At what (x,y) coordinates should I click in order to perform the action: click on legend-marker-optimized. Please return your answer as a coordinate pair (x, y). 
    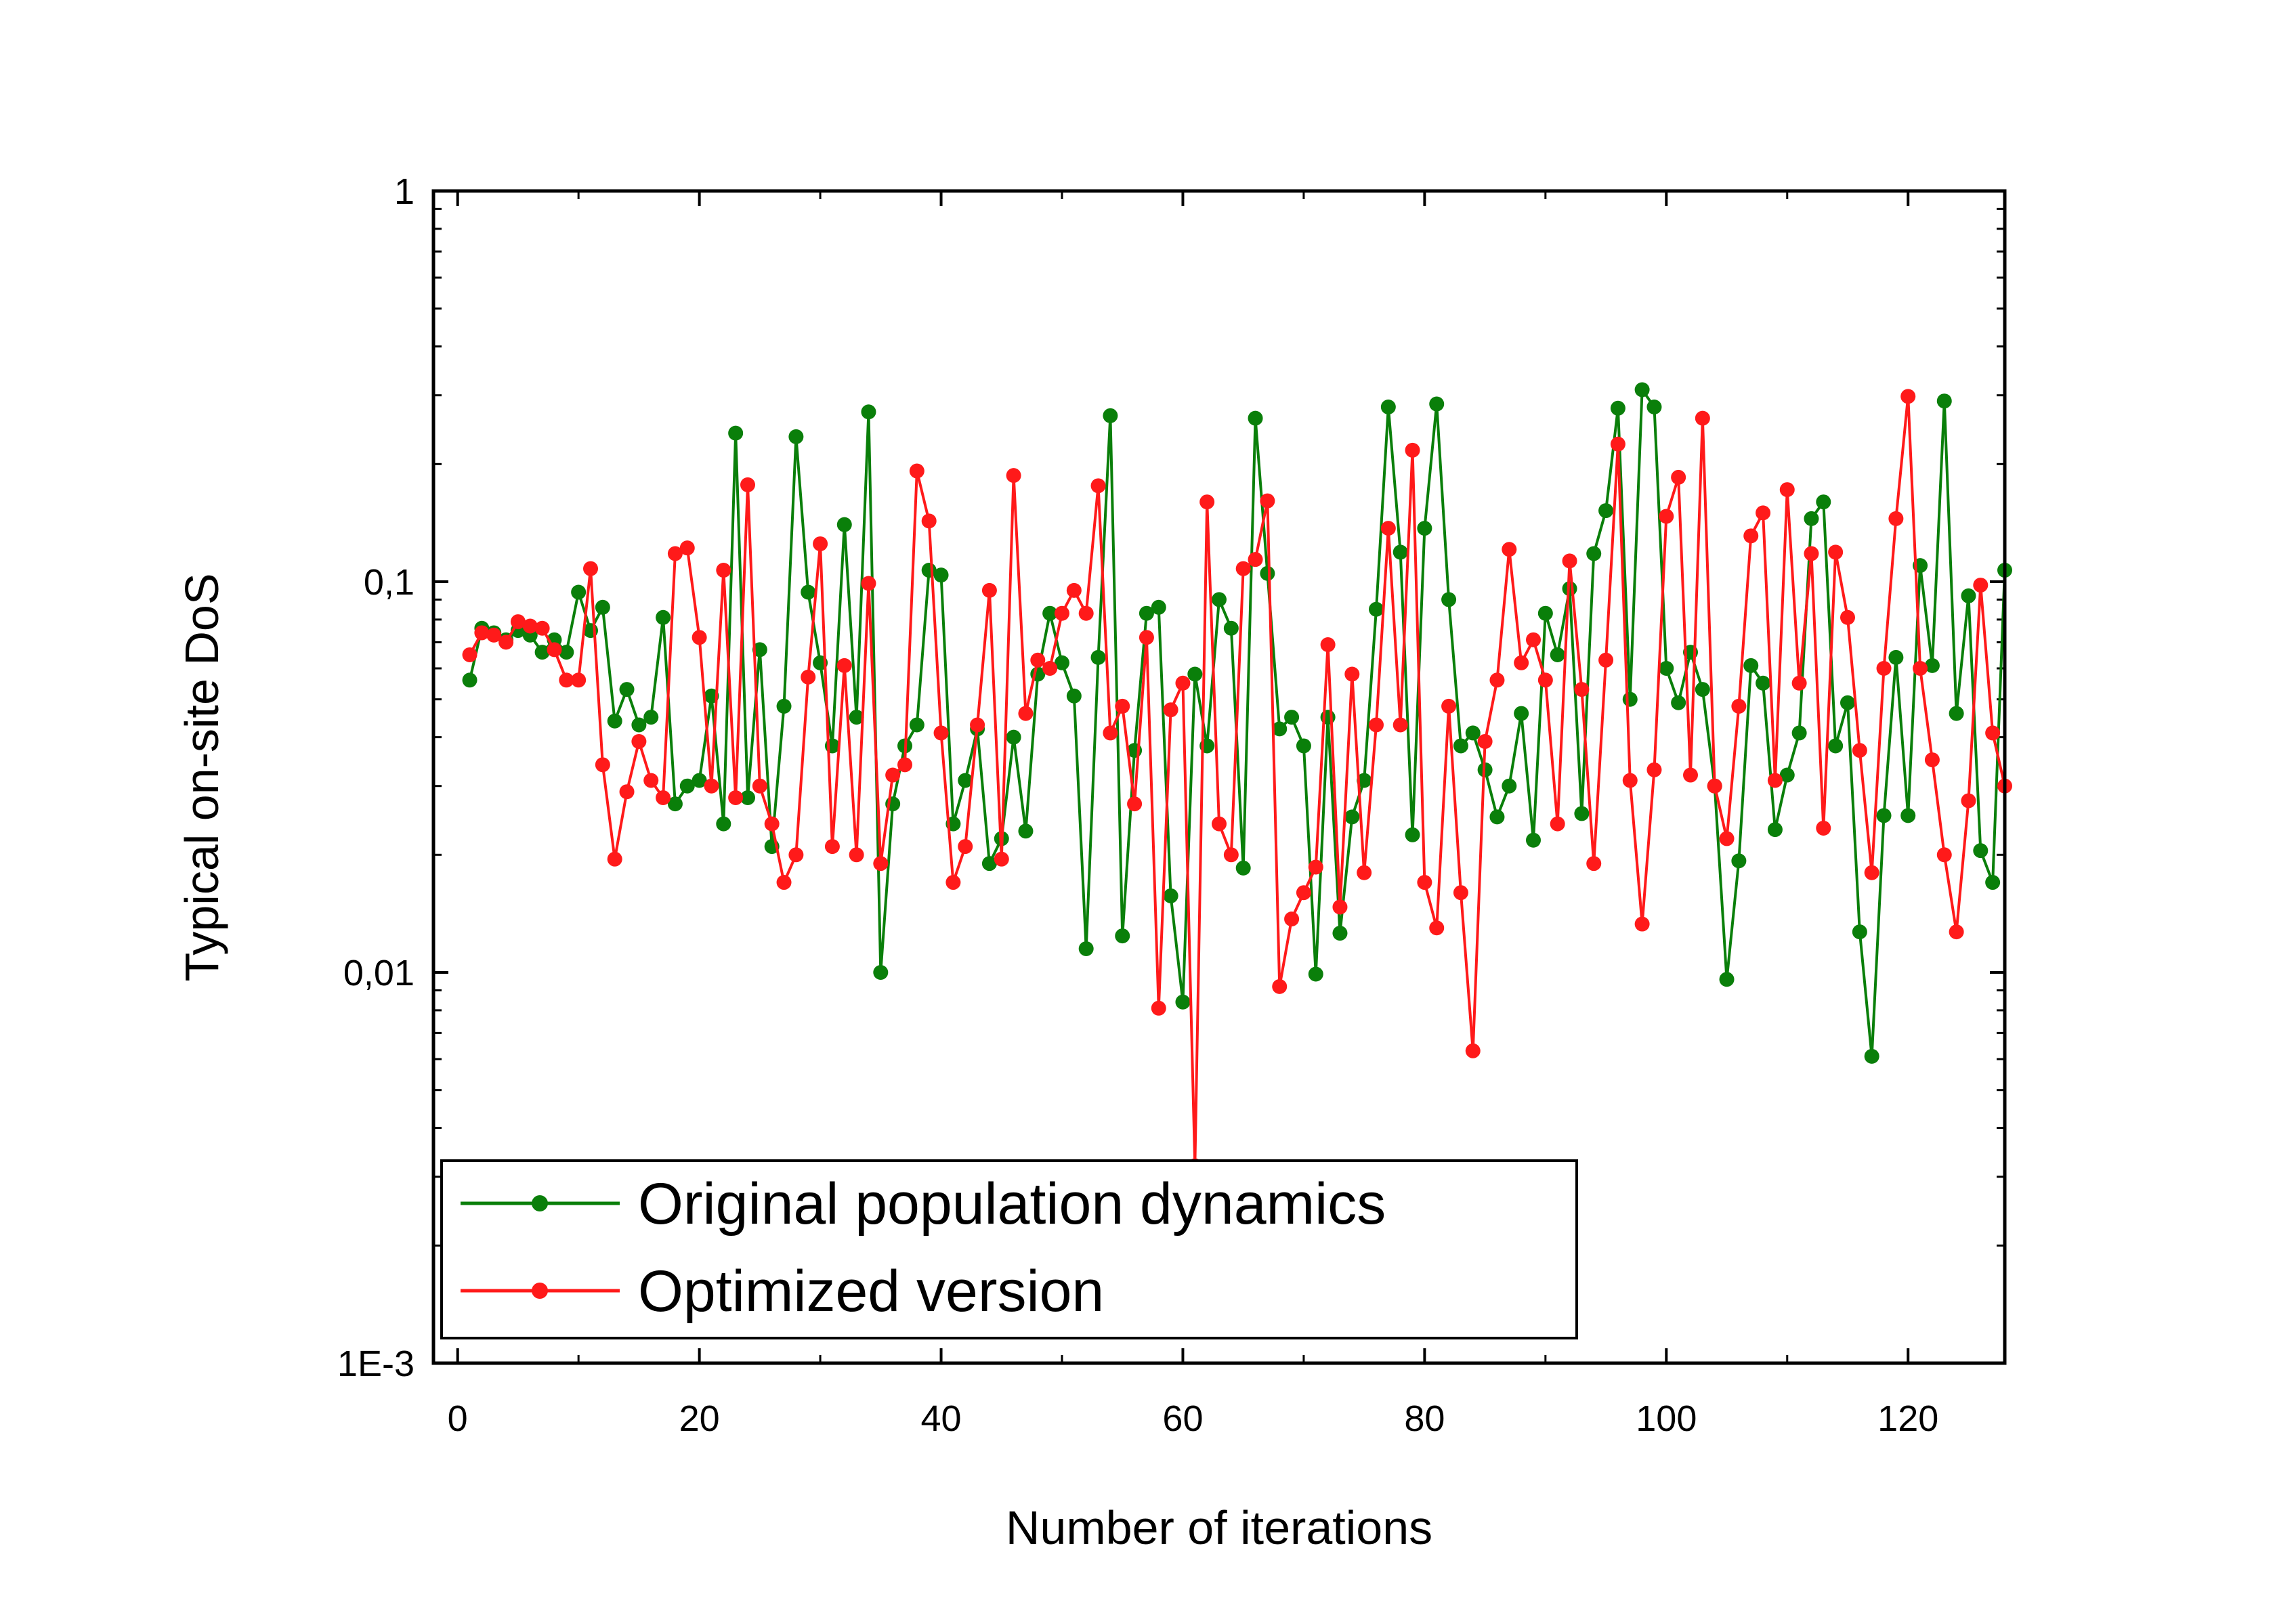
    Looking at the image, I should click on (540, 1291).